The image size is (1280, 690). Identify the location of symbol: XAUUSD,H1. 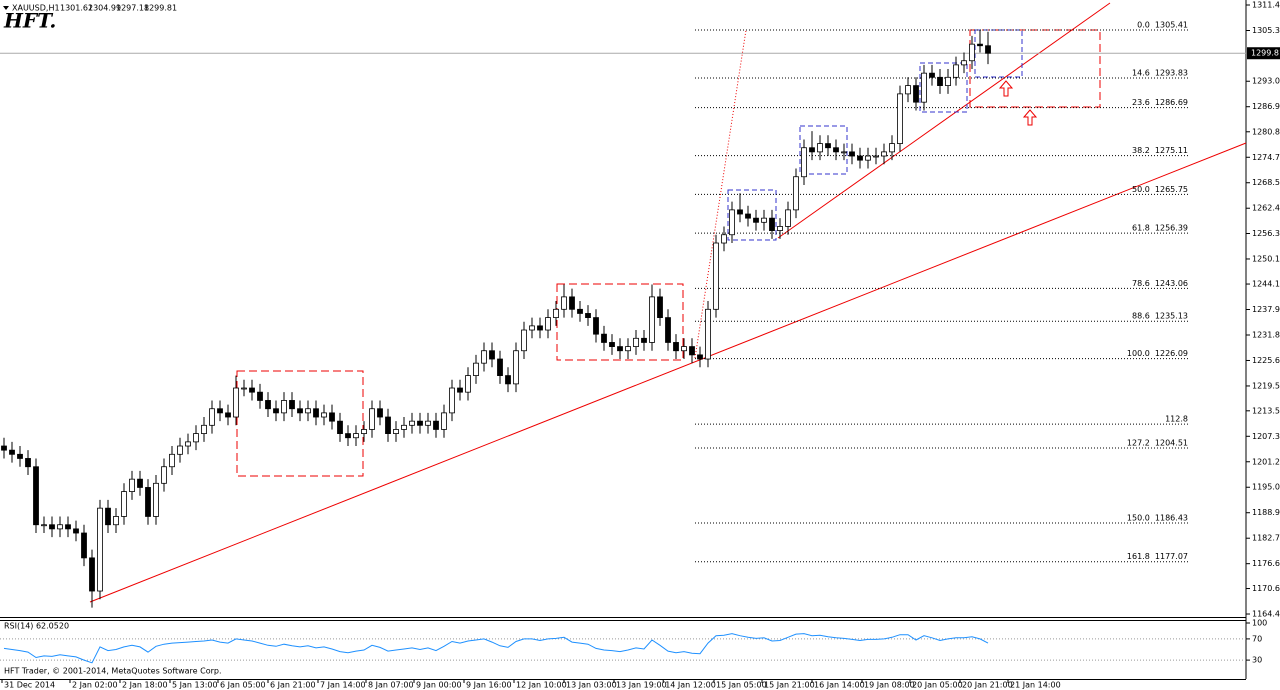
(36, 8).